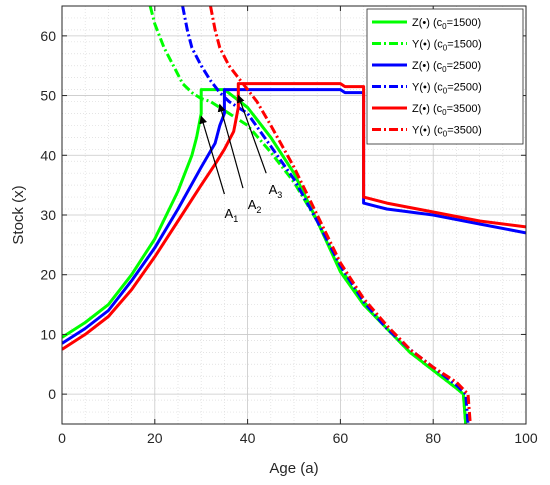  What do you see at coordinates (48, 155) in the screenshot?
I see `y-tick-label: 40` at bounding box center [48, 155].